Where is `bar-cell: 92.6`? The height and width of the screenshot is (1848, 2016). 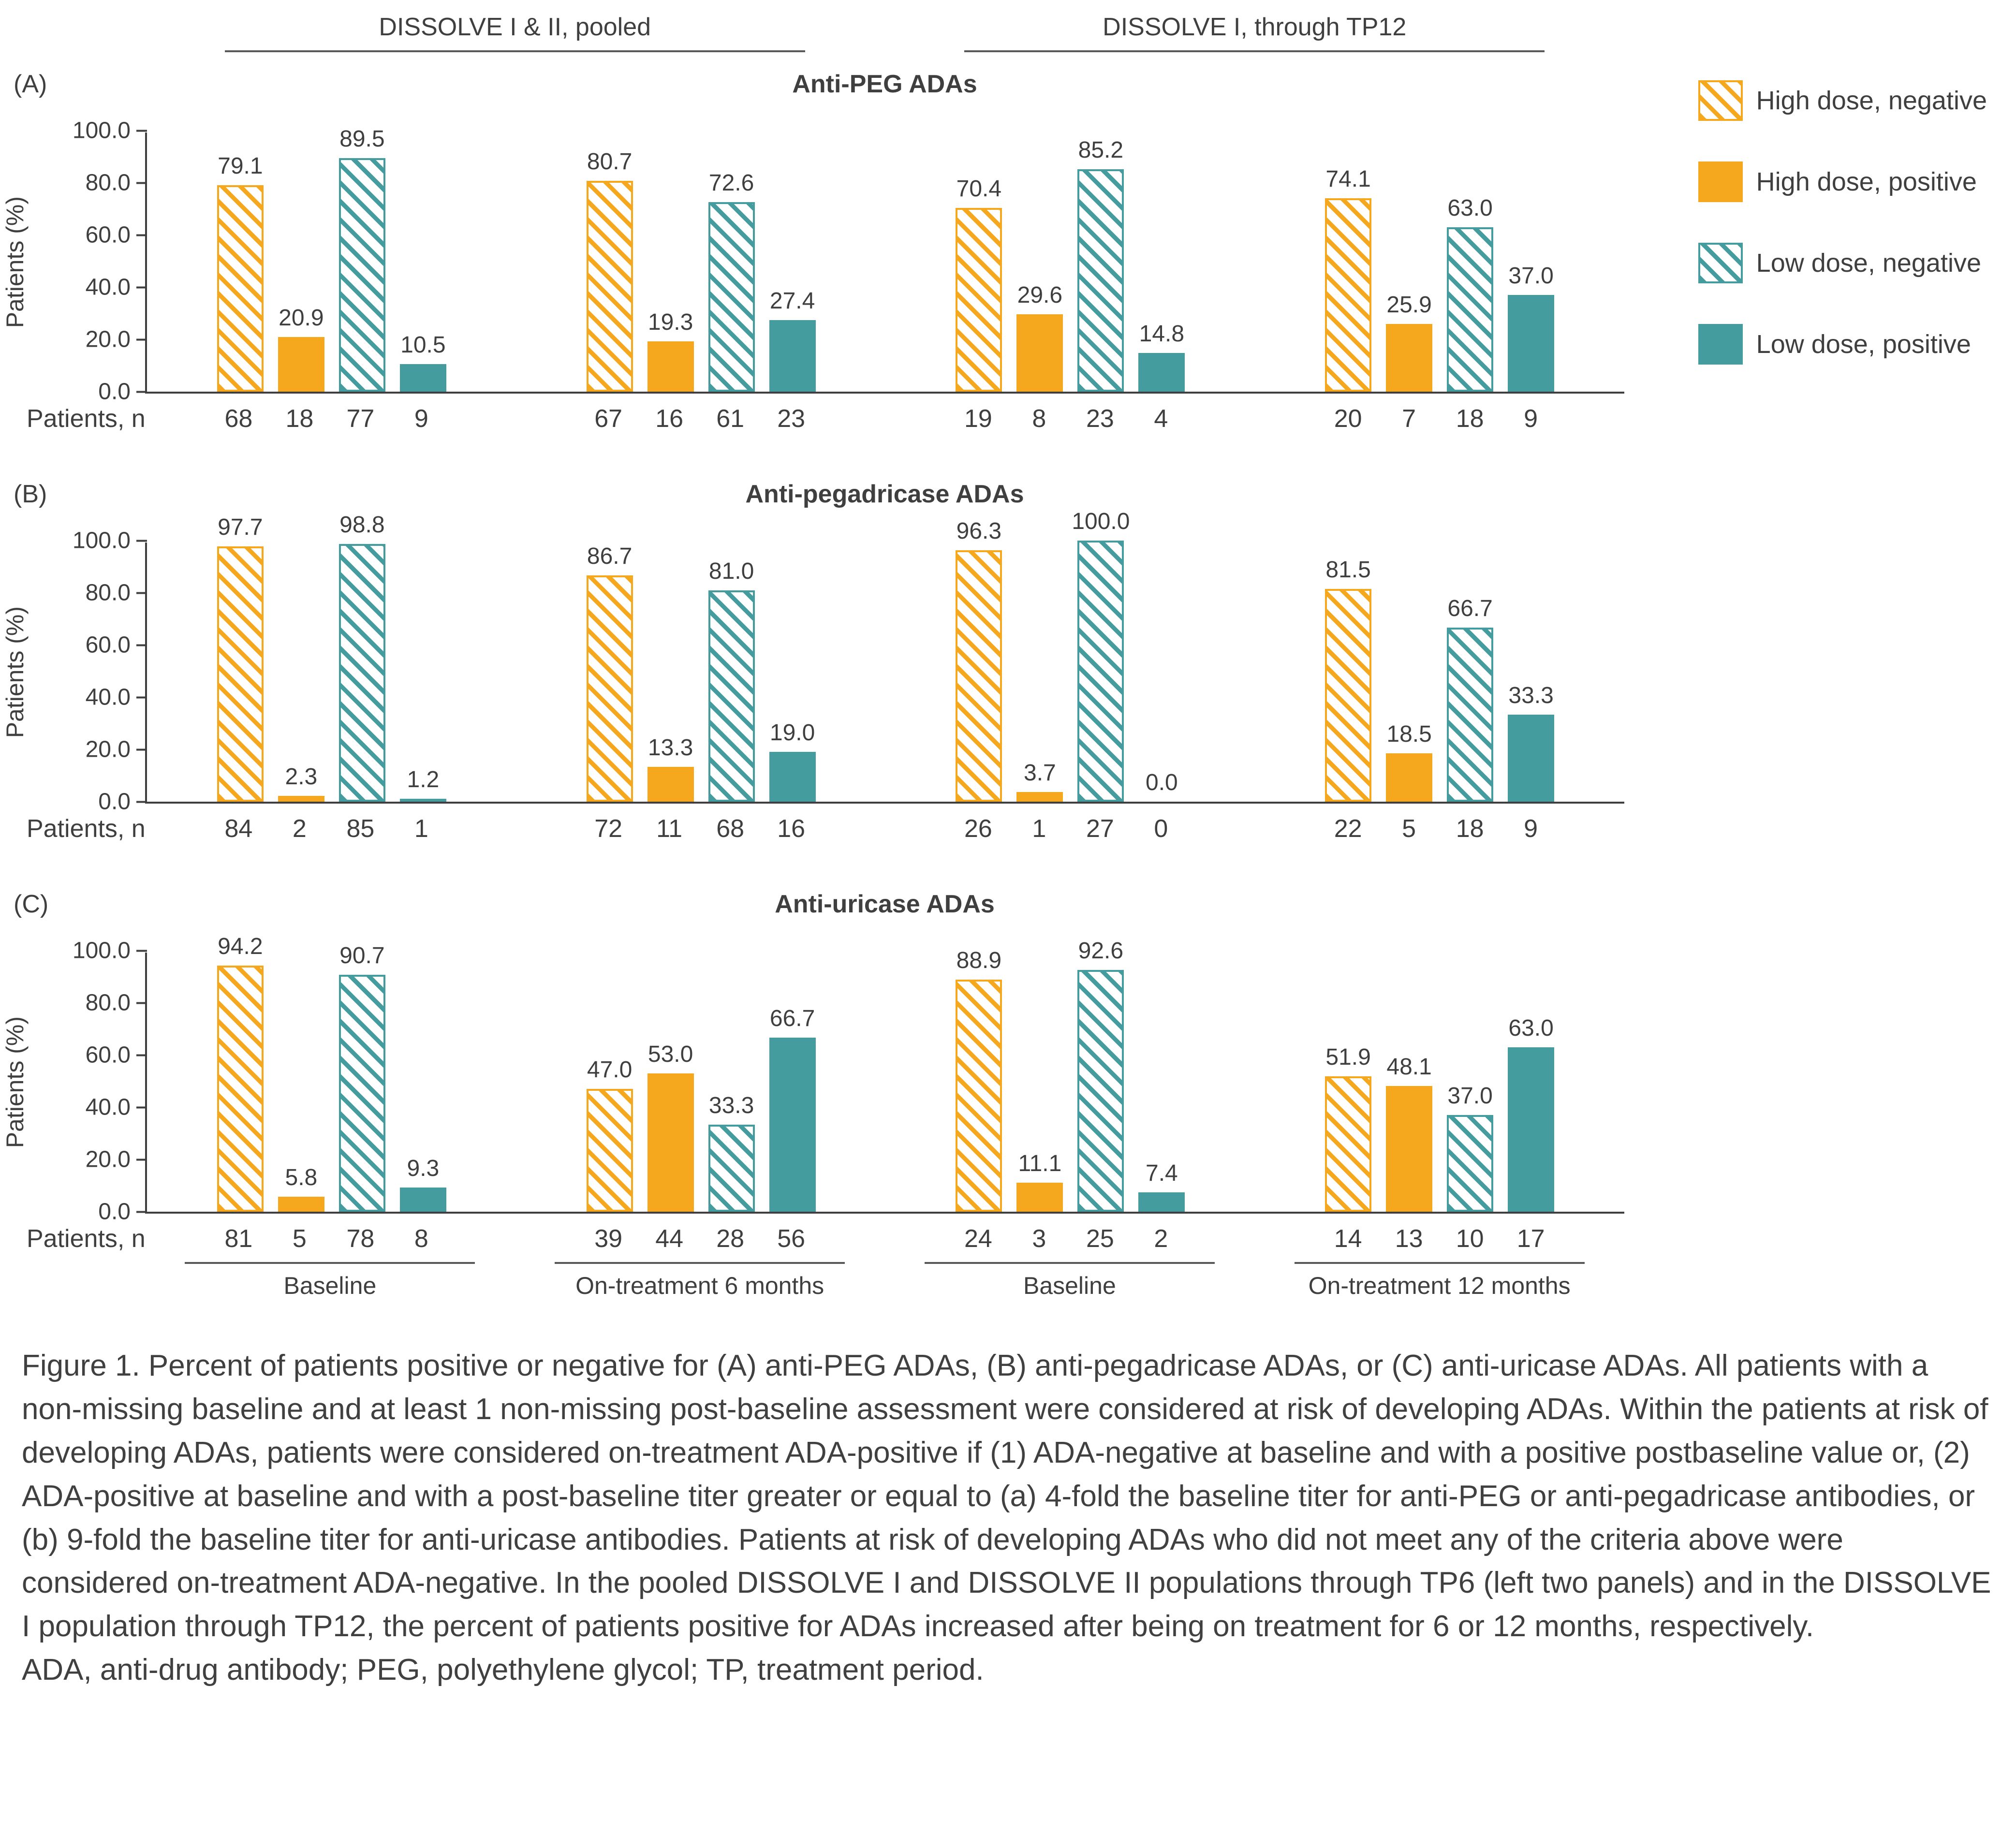 bar-cell: 92.6 is located at coordinates (1100, 1075).